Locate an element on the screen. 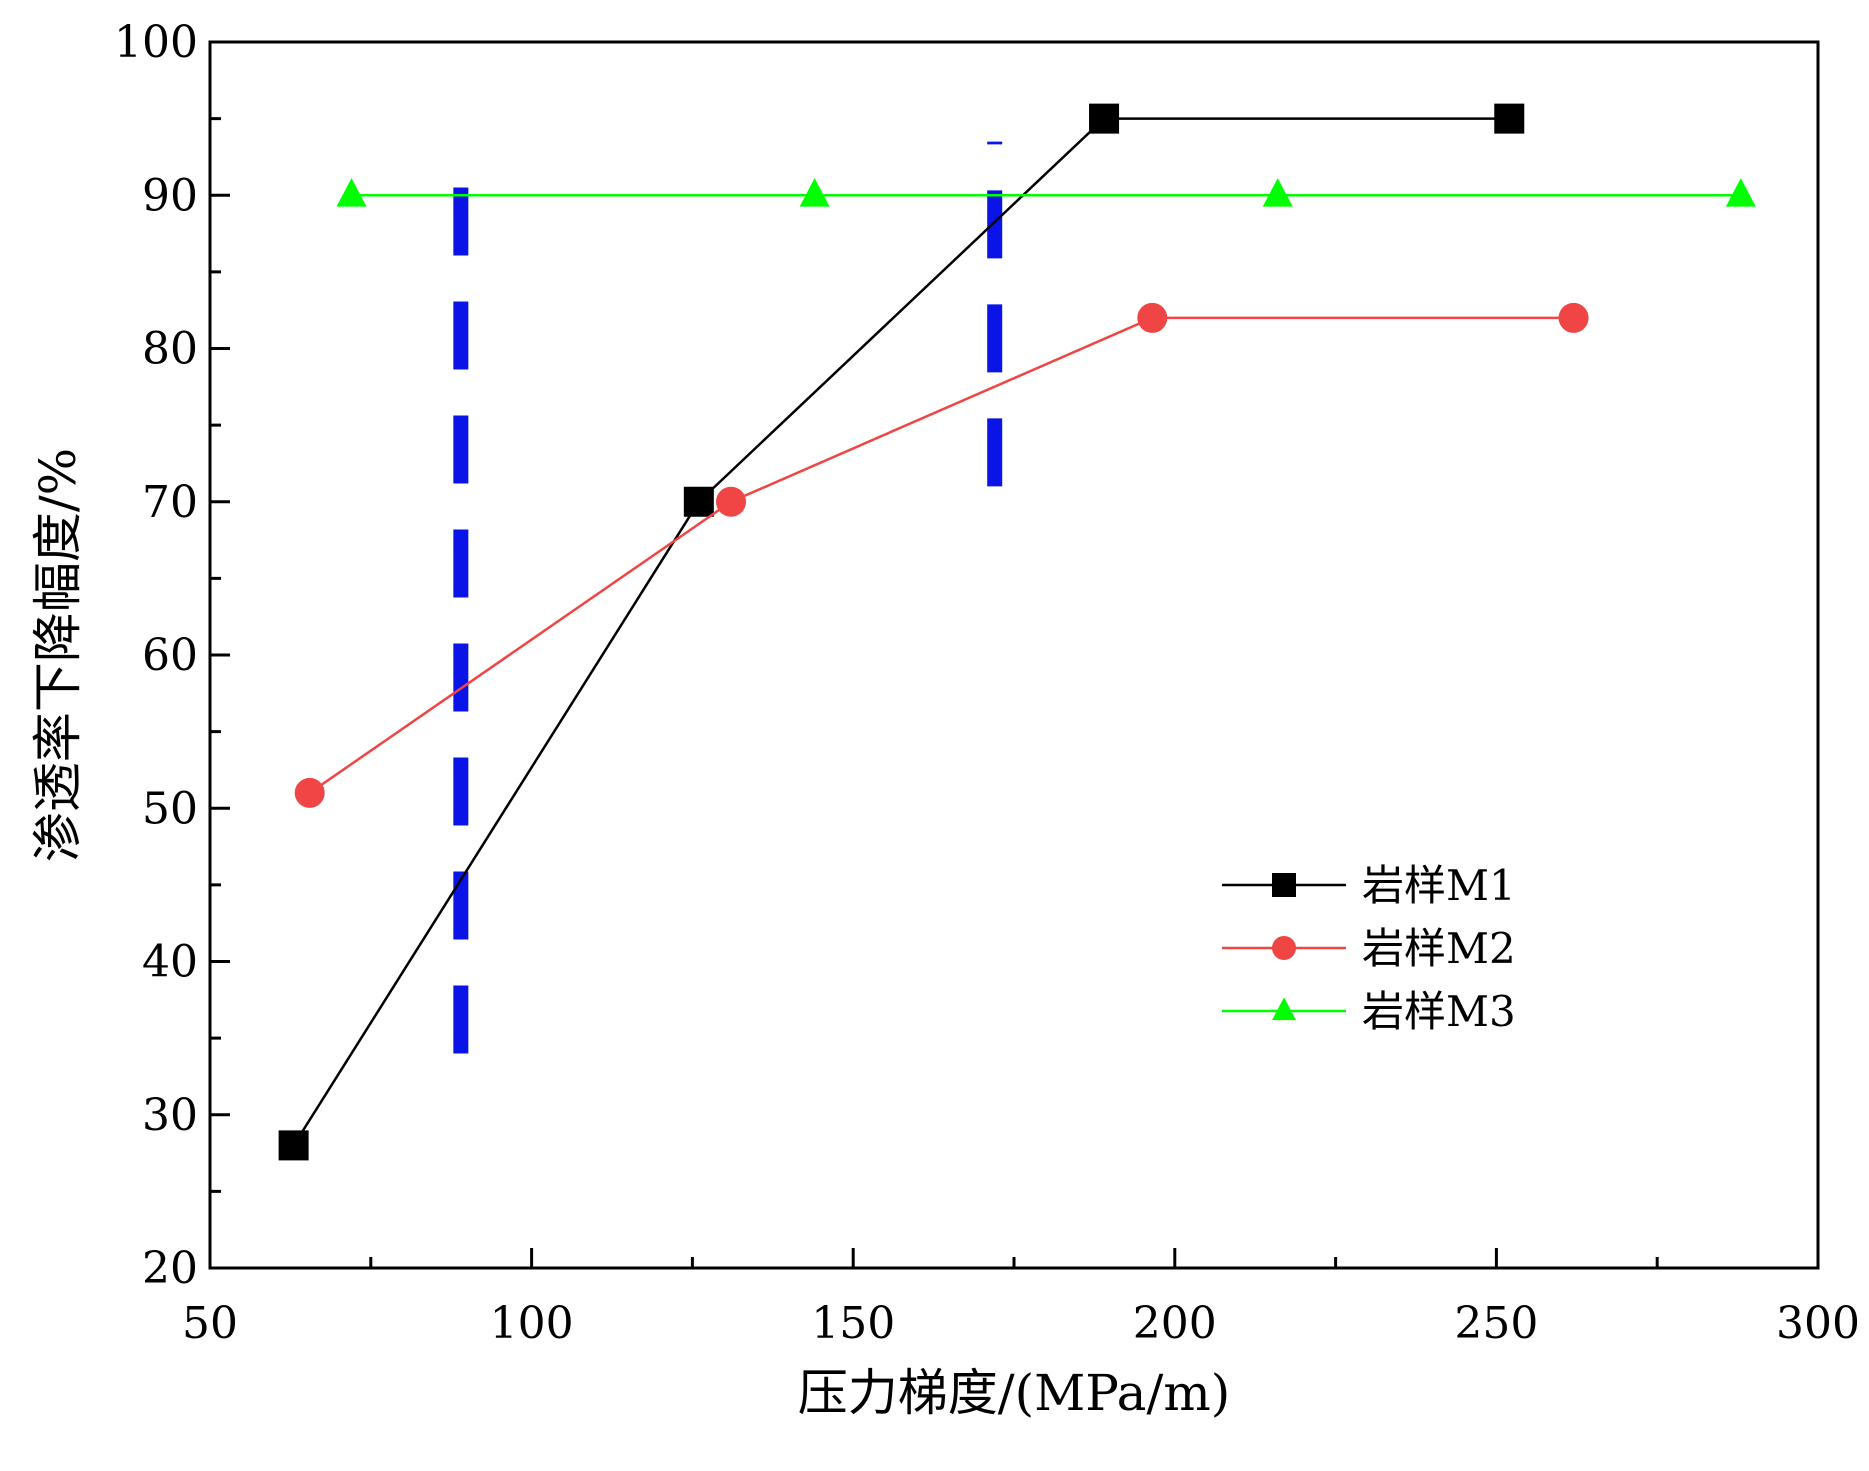  y-tick-label: 100 is located at coordinates (156, 42).